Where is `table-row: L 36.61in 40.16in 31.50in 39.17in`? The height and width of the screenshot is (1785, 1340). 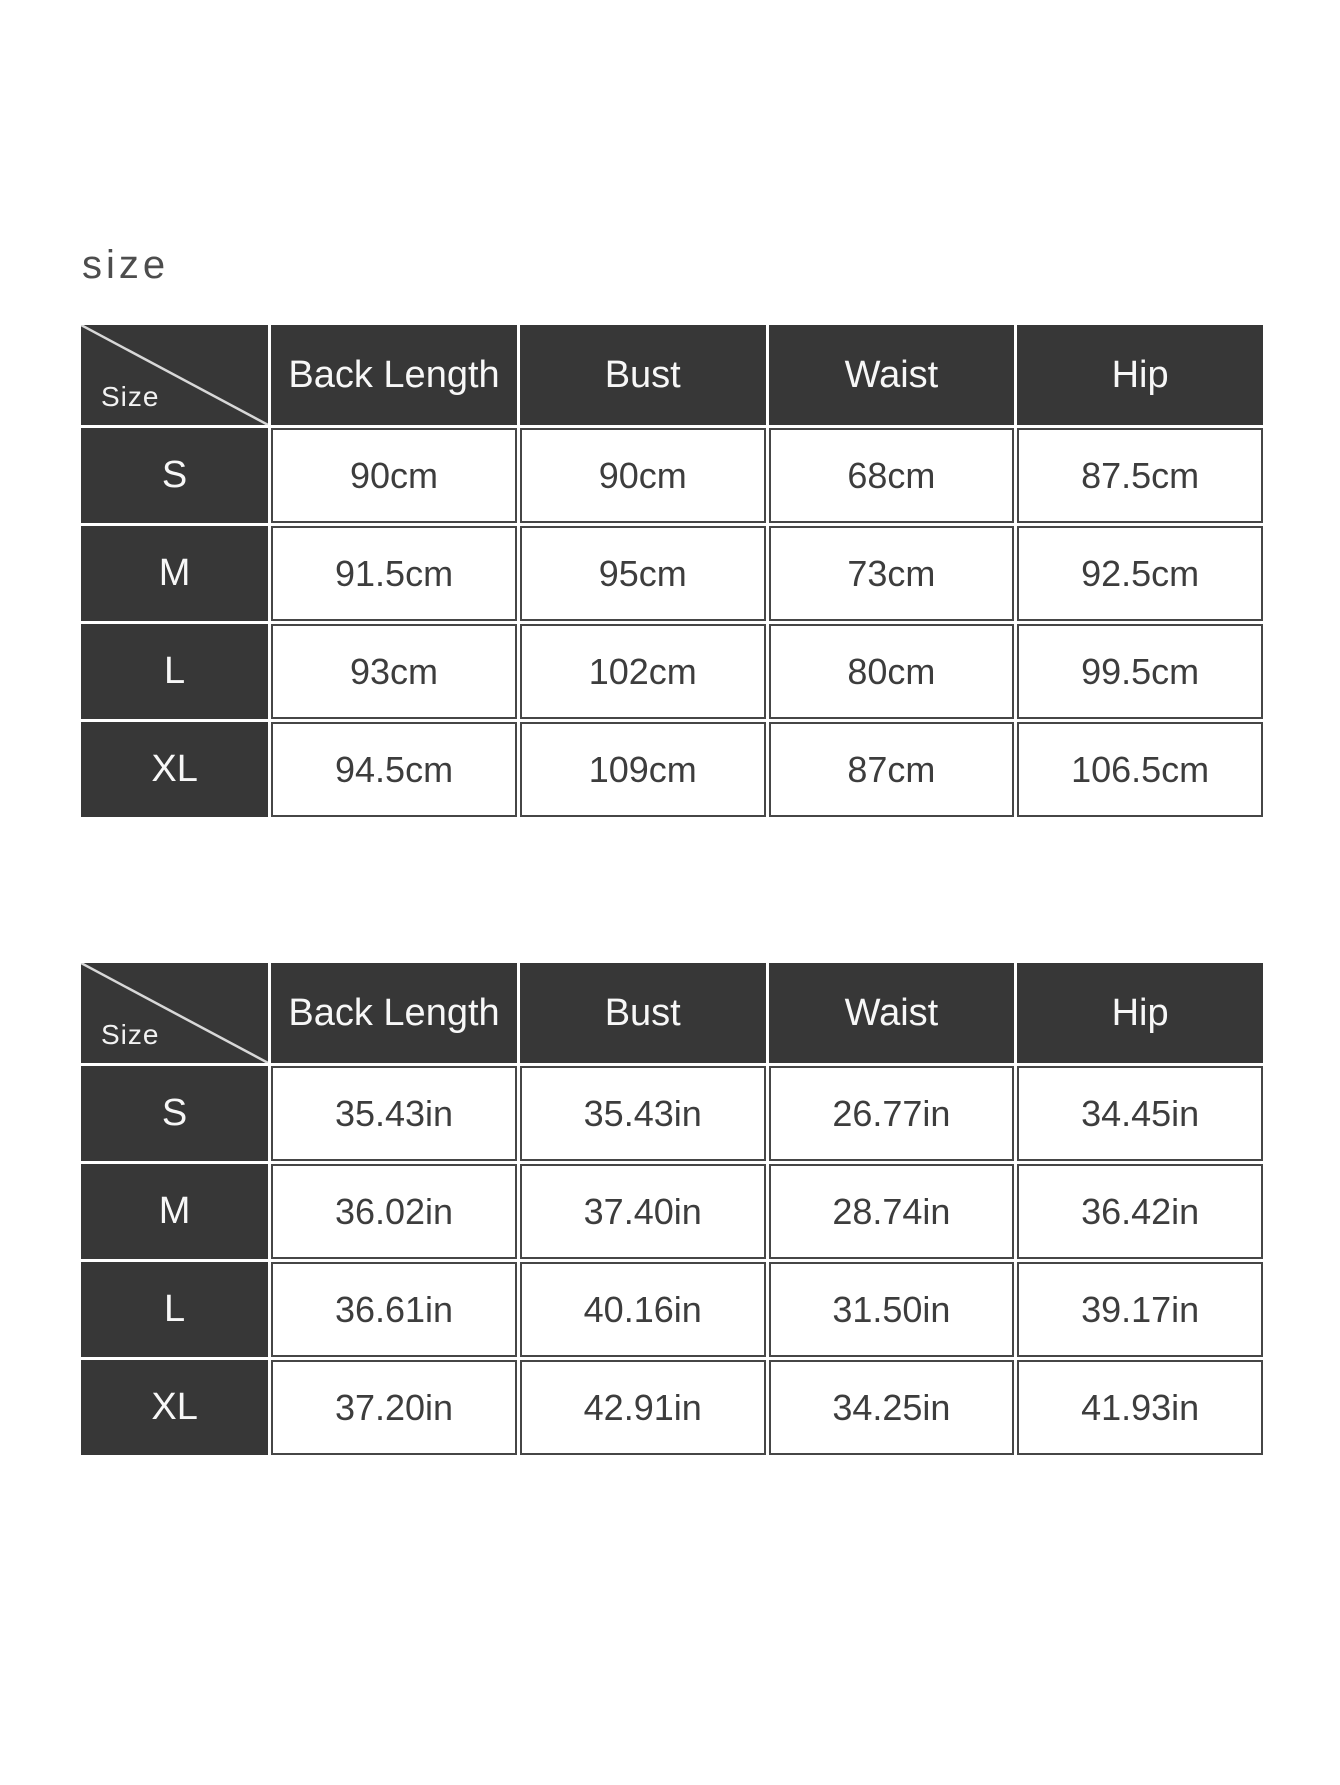
table-row: L 36.61in 40.16in 31.50in 39.17in is located at coordinates (672, 1309).